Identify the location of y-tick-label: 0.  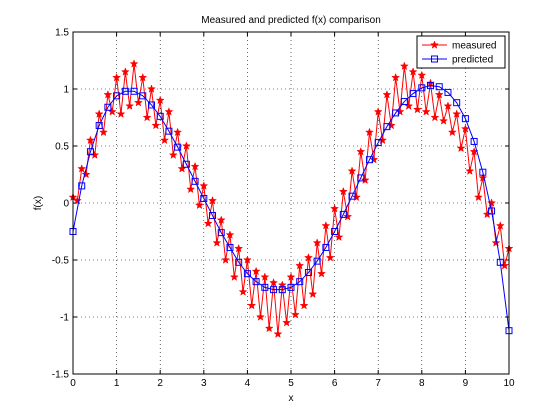
(66, 204).